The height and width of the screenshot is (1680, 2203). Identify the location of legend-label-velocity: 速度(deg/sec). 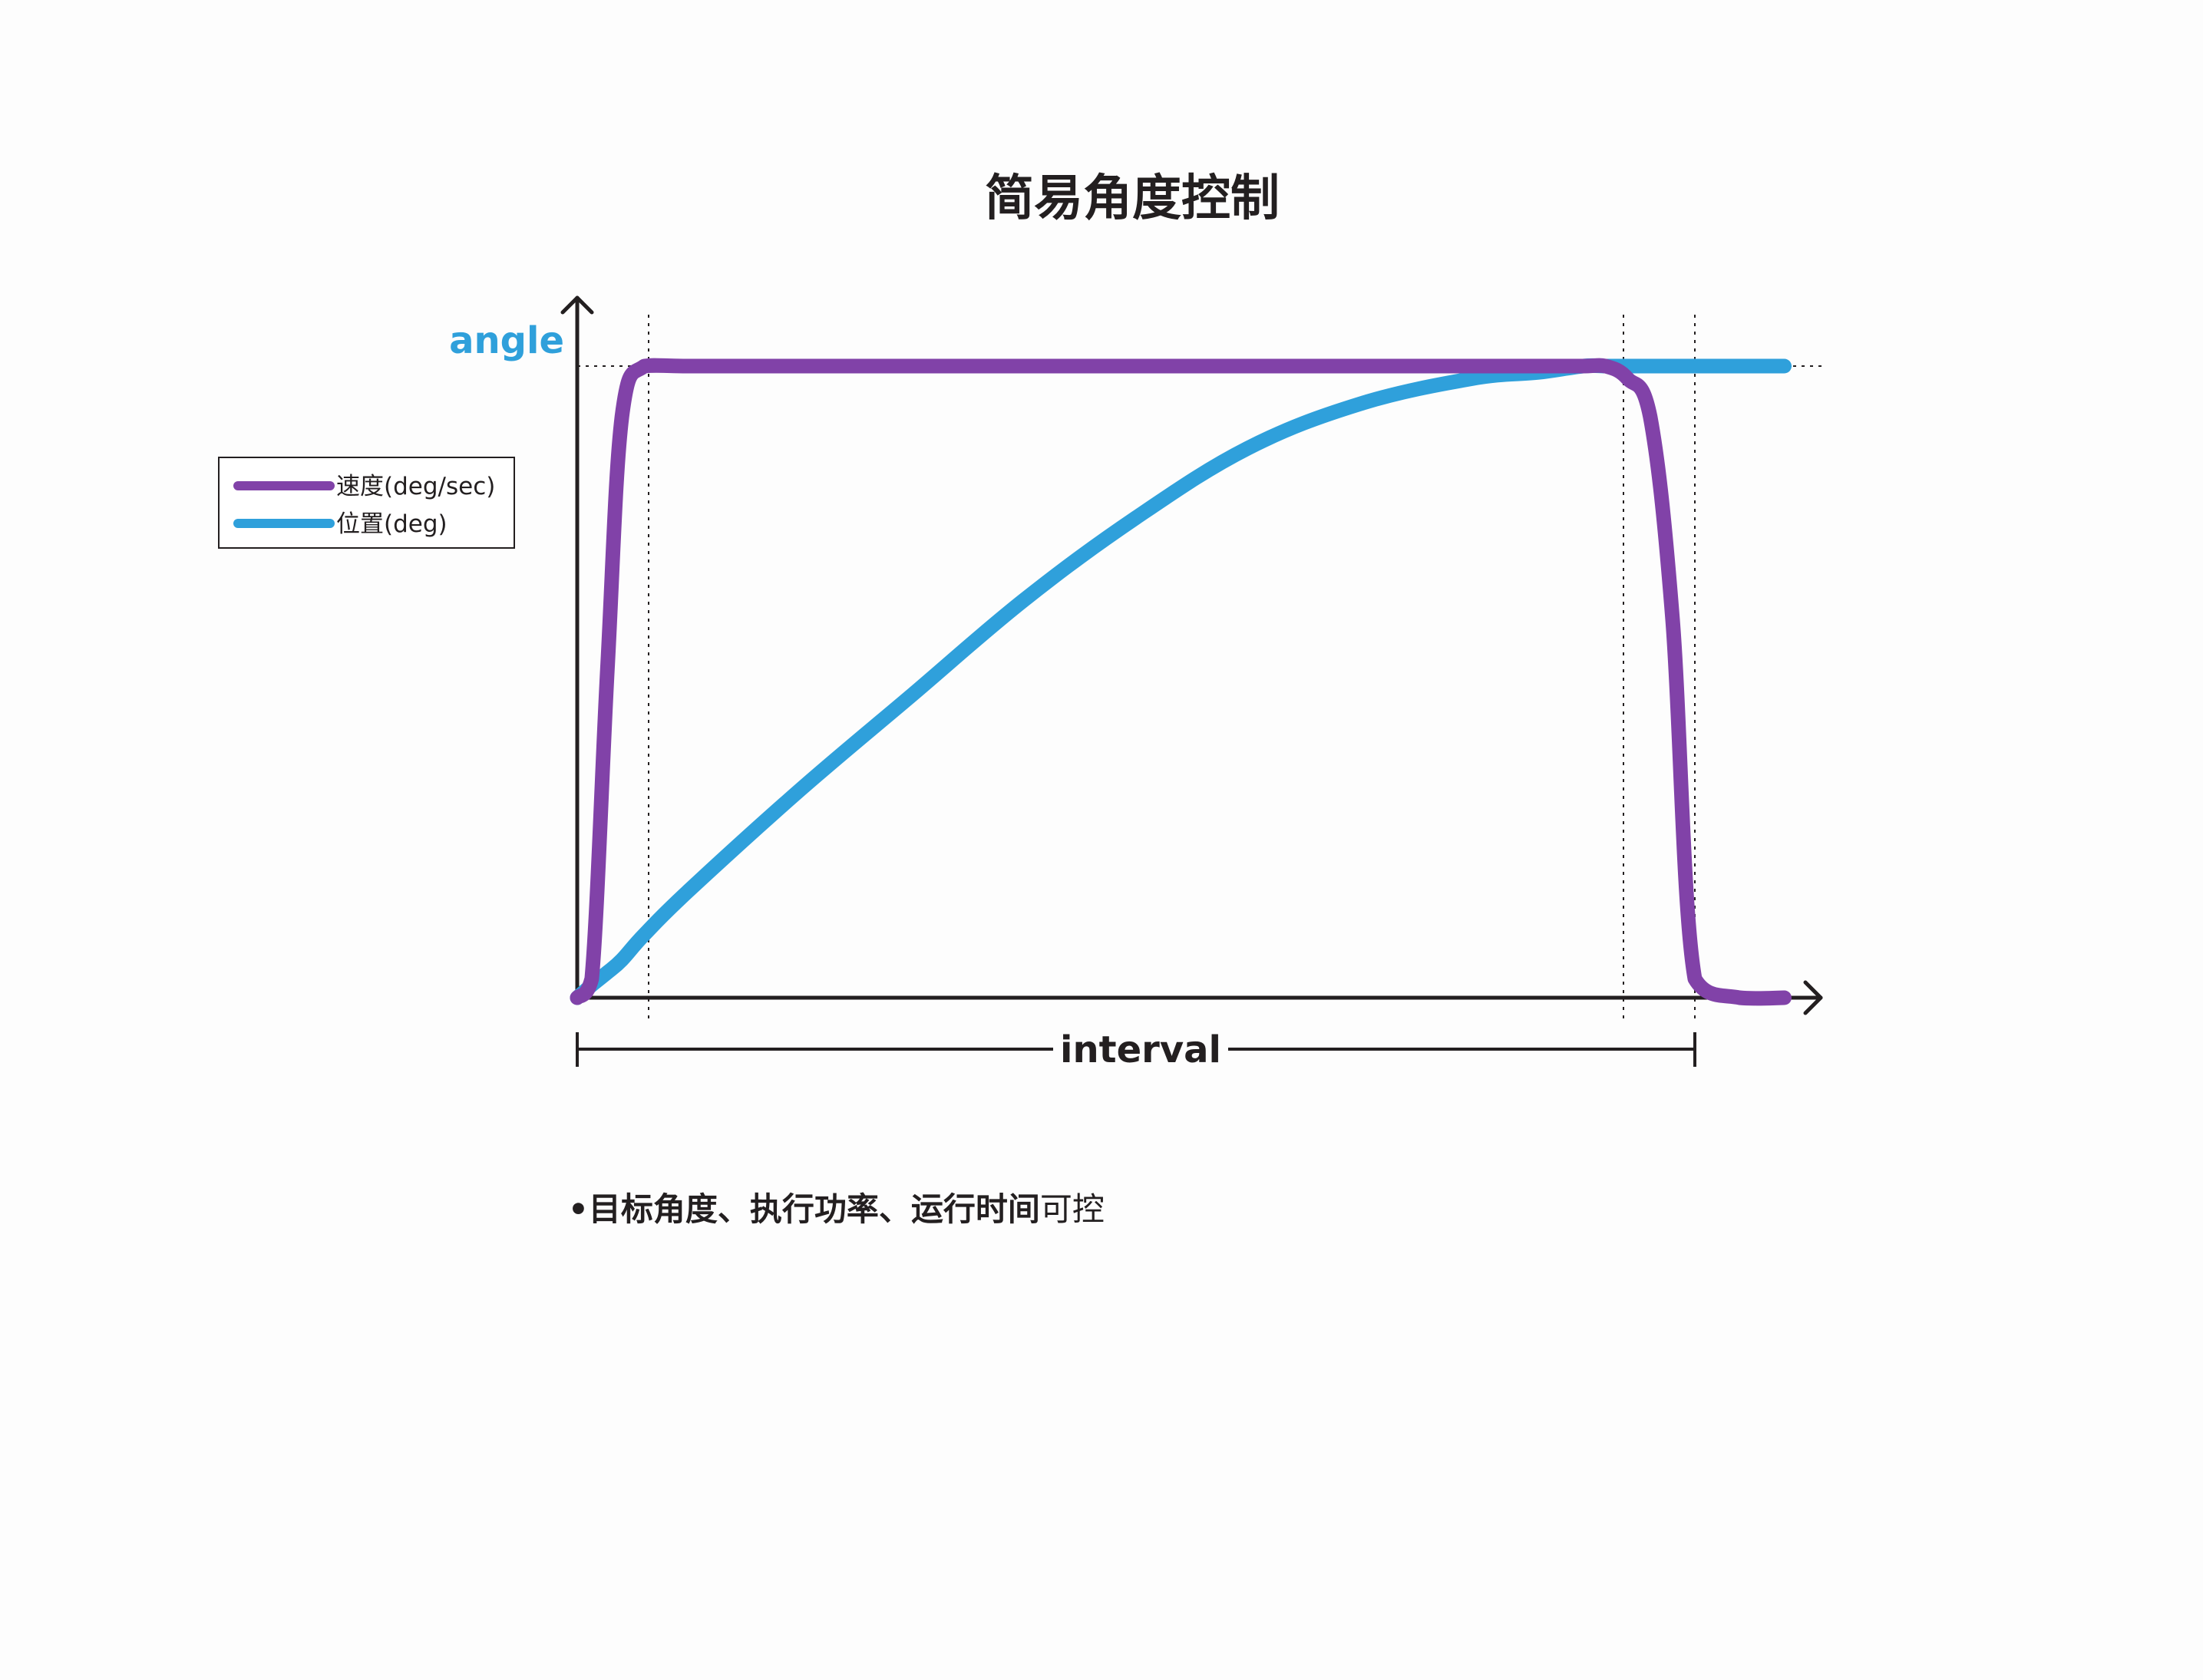
(415, 486).